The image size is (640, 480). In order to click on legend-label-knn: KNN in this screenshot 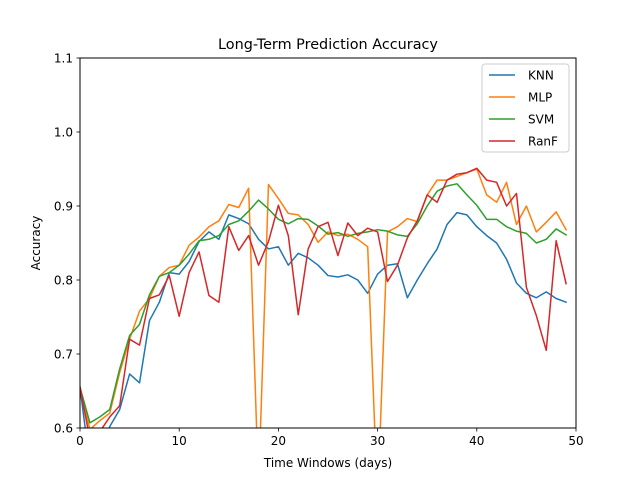, I will do `click(541, 76)`.